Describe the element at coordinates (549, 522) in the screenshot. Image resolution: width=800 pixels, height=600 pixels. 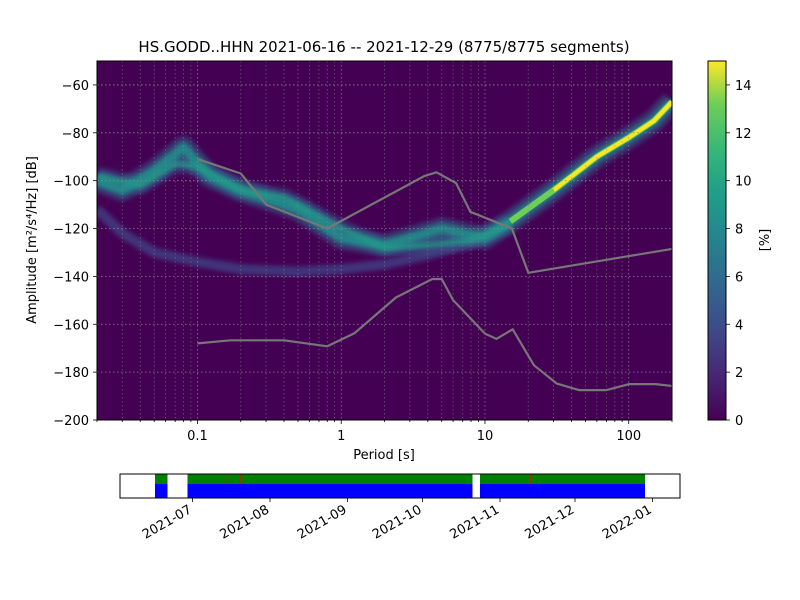
I see `timeline-tick-label: 2021-12` at that location.